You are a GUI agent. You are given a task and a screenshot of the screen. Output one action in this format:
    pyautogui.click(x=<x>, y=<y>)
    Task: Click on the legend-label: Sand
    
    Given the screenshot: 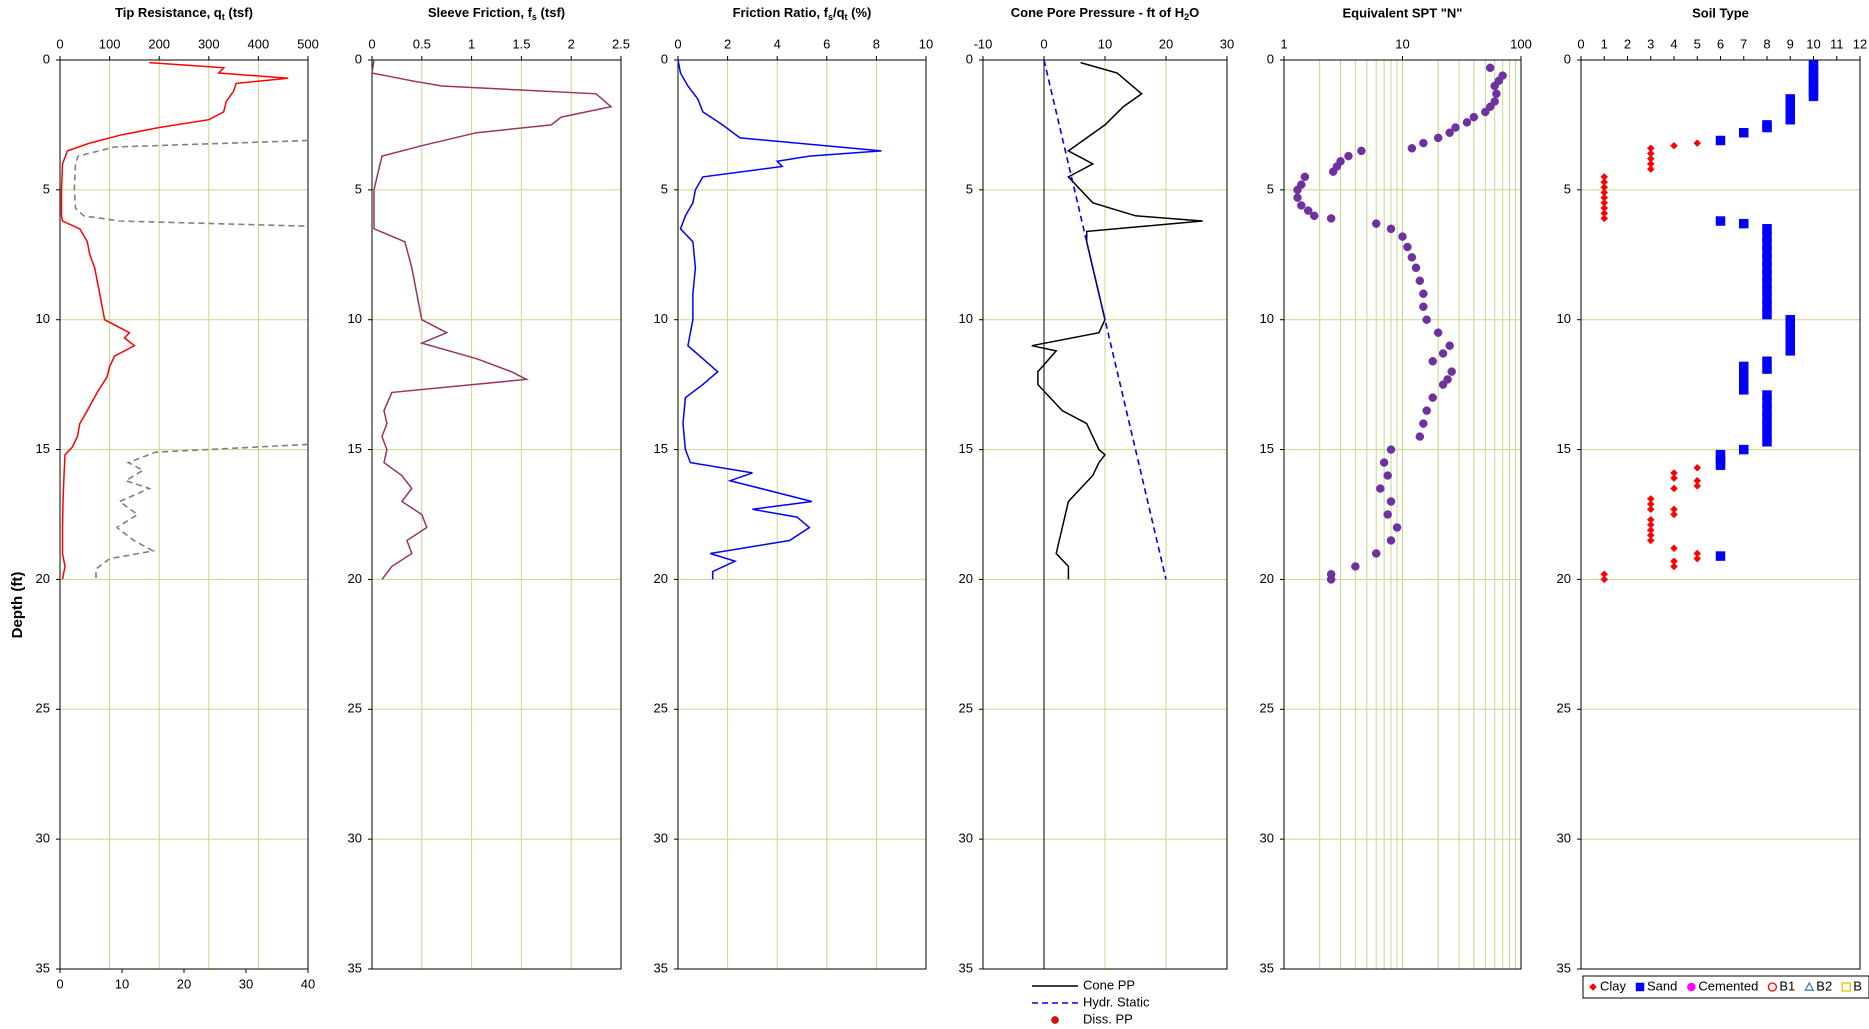 What is the action you would take?
    pyautogui.click(x=1662, y=985)
    